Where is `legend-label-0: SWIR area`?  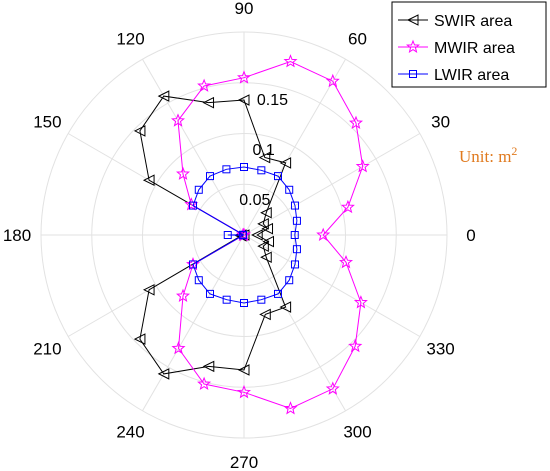 legend-label-0: SWIR area is located at coordinates (473, 21).